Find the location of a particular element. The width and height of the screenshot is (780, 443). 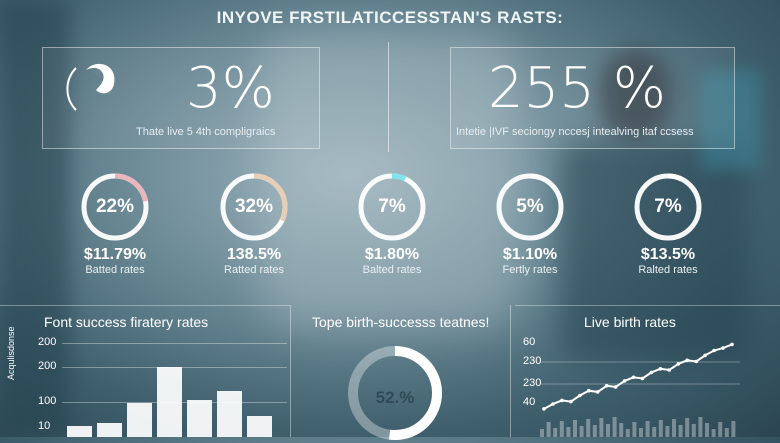

ring-amount: $1.80% is located at coordinates (392, 254).